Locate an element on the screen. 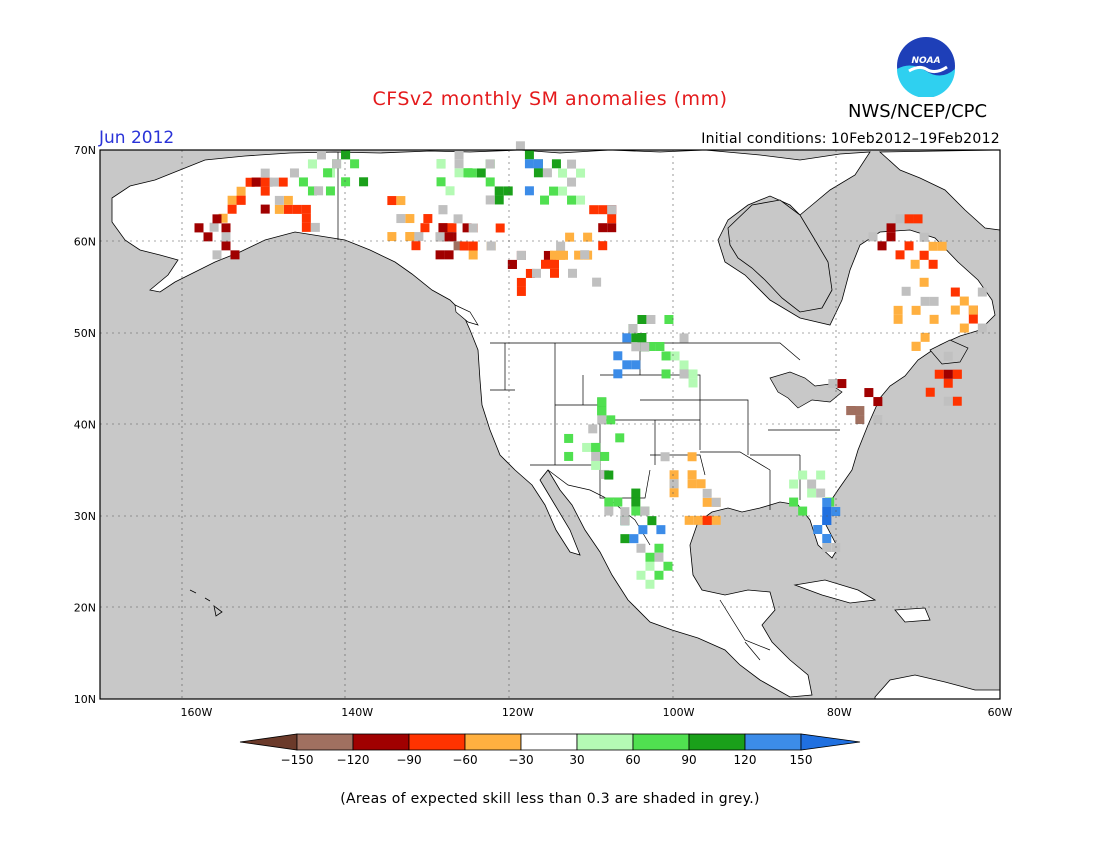 Image resolution: width=1100 pixels, height=850 pixels. lon-label: 60W is located at coordinates (1000, 712).